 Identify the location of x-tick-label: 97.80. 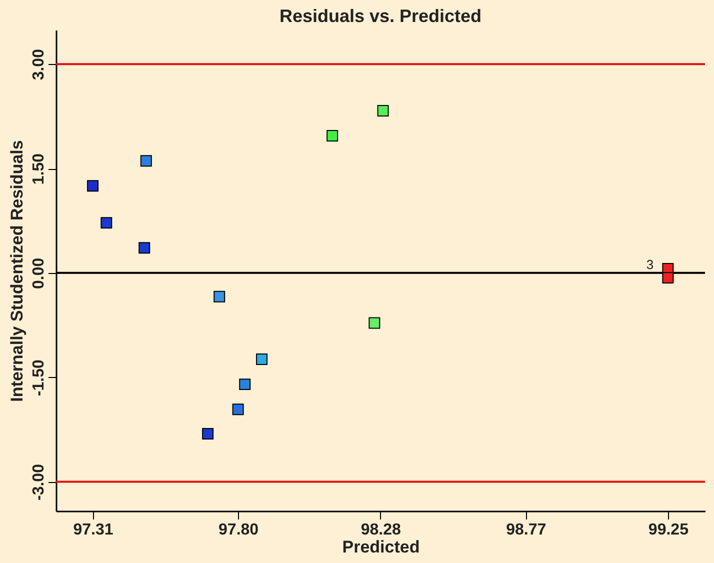
(238, 530).